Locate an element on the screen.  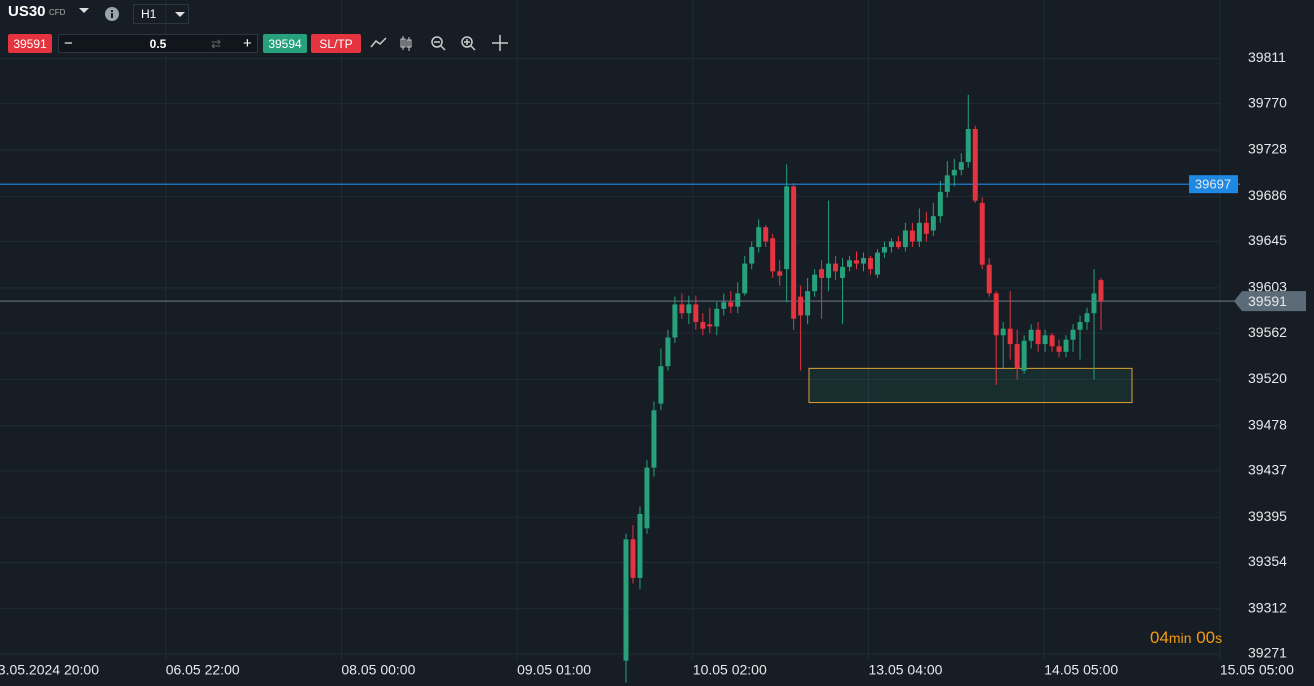
zone-box is located at coordinates (970, 385).